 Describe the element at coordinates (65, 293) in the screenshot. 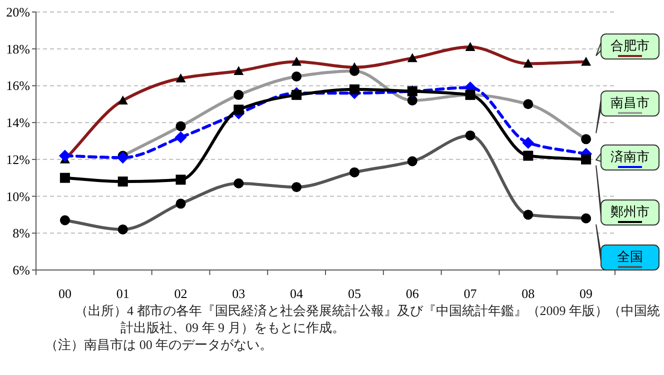

I see `x-tick-label: 00` at that location.